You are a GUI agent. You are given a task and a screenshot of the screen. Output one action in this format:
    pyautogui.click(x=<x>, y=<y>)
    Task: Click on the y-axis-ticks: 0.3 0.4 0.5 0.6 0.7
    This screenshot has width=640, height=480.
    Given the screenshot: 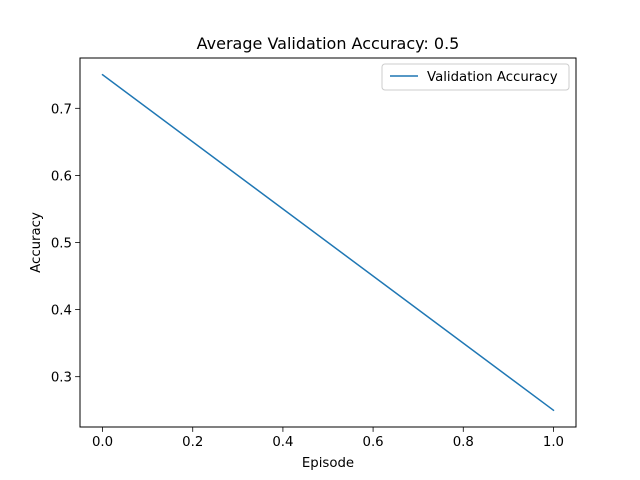 What is the action you would take?
    pyautogui.click(x=65, y=244)
    